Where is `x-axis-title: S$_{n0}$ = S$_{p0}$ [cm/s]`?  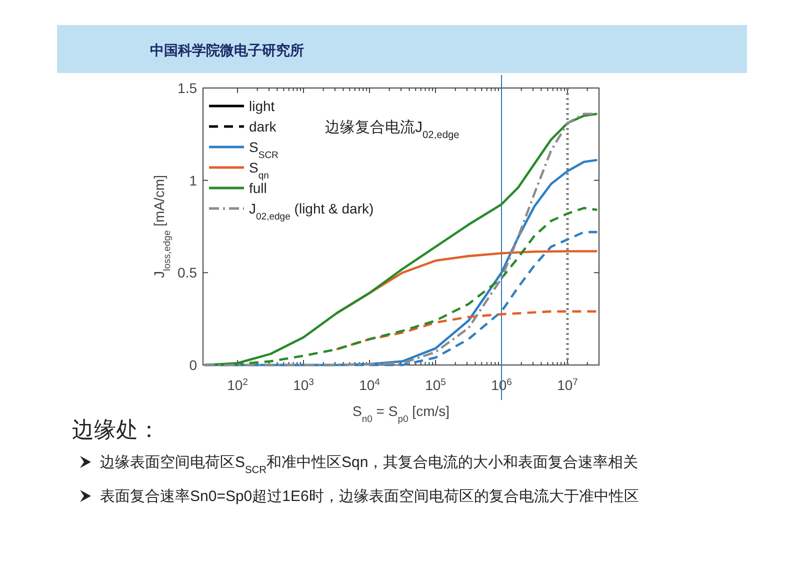
x-axis-title: S$_{n0}$ = S$_{p0}$ [cm/s] is located at coordinates (401, 413).